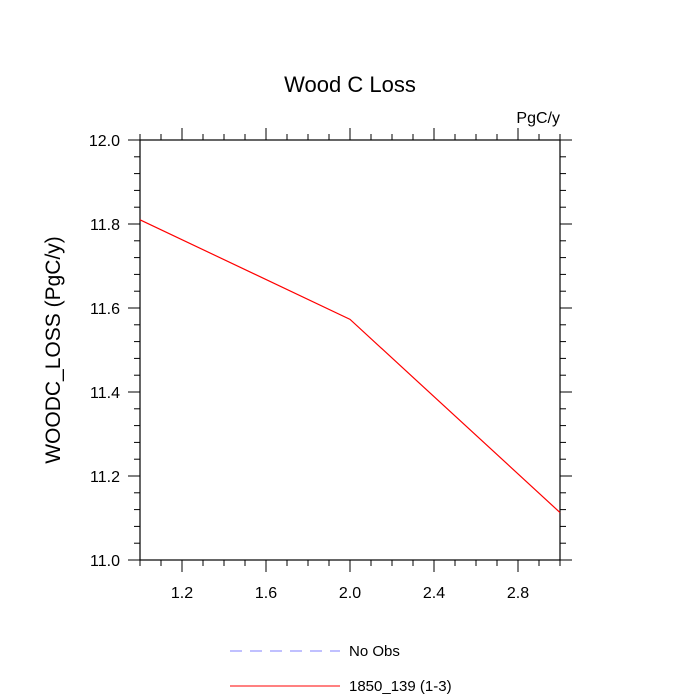 This screenshot has width=700, height=700. Describe the element at coordinates (105, 309) in the screenshot. I see `y-tick-label: 11.6` at that location.